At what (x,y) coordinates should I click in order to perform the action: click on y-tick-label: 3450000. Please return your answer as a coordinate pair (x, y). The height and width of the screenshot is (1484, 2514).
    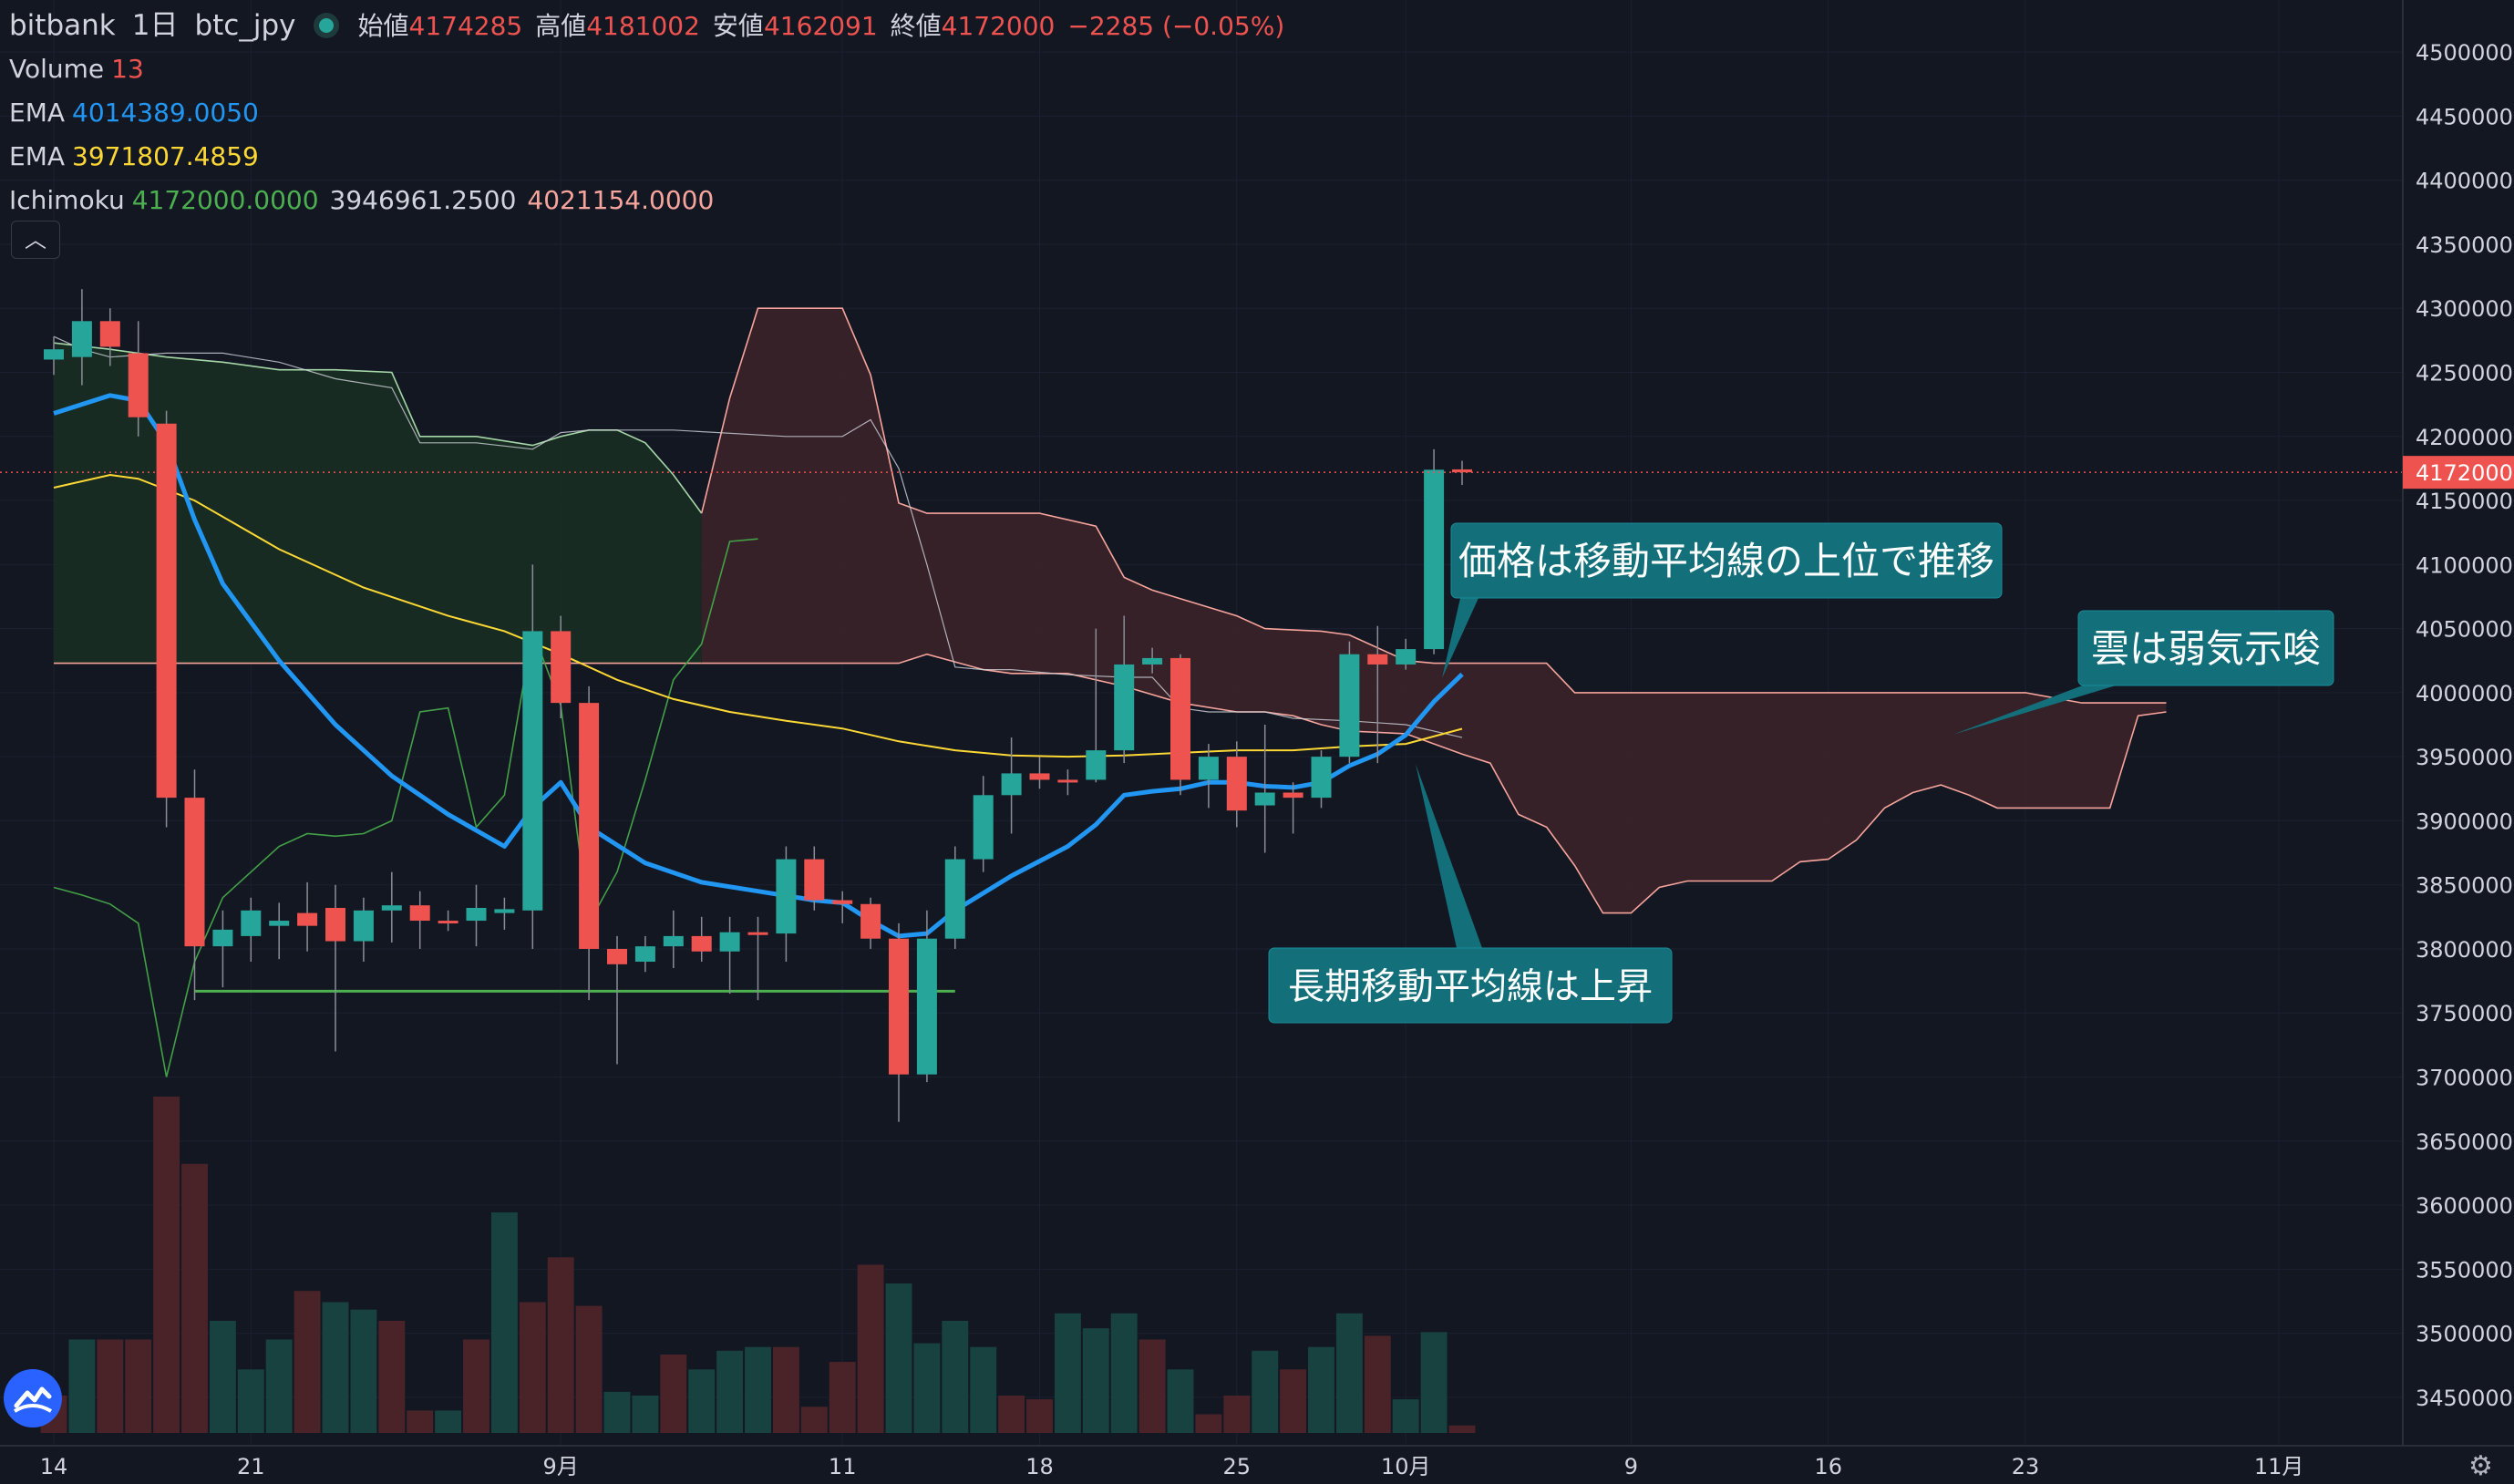
    Looking at the image, I should click on (2464, 1398).